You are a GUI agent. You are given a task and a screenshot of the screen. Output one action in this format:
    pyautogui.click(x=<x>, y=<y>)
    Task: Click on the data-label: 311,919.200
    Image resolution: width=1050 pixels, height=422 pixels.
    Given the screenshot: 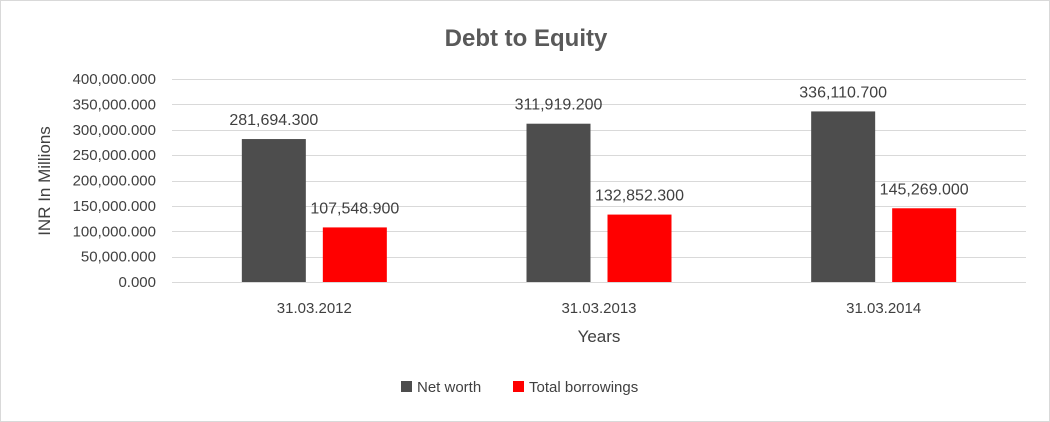 What is the action you would take?
    pyautogui.click(x=559, y=105)
    